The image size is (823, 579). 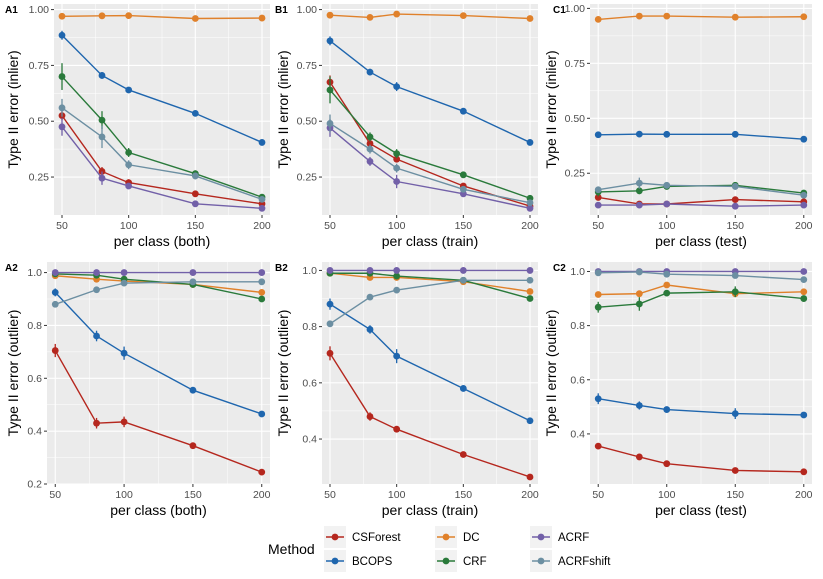 What do you see at coordinates (281, 268) in the screenshot?
I see `panel-label: B2` at bounding box center [281, 268].